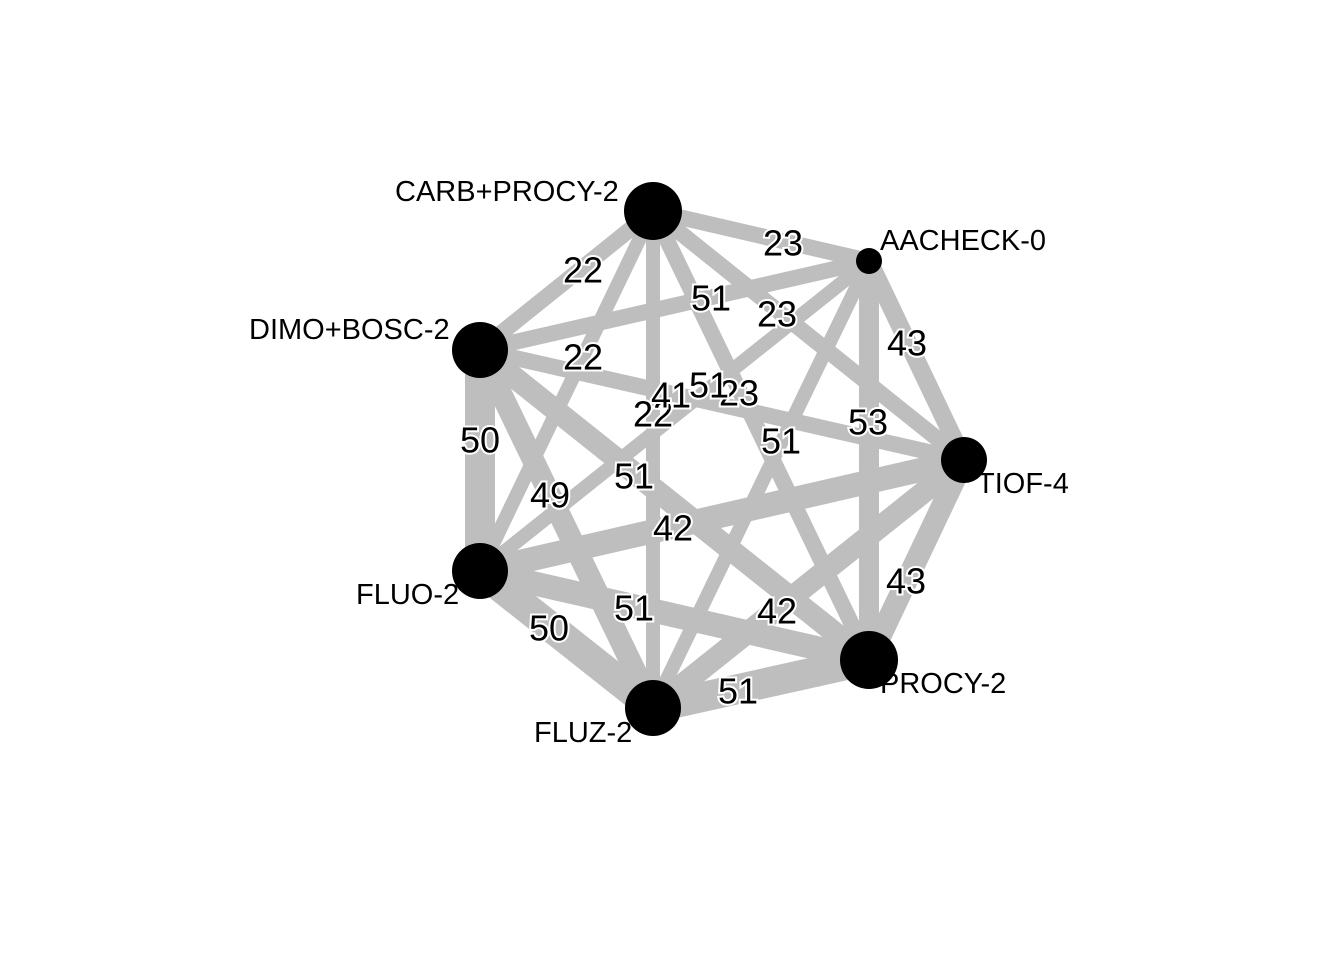  What do you see at coordinates (671, 395) in the screenshot?
I see `edge-weight-label: 41` at bounding box center [671, 395].